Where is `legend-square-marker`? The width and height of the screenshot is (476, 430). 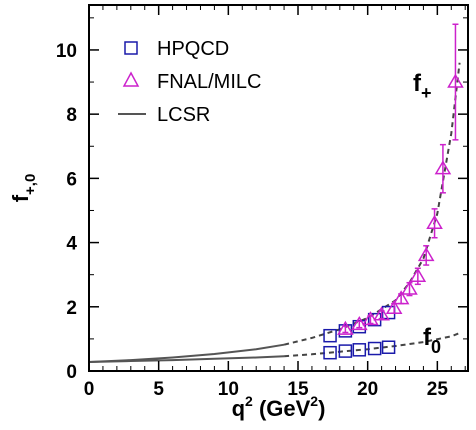 legend-square-marker is located at coordinates (131, 48).